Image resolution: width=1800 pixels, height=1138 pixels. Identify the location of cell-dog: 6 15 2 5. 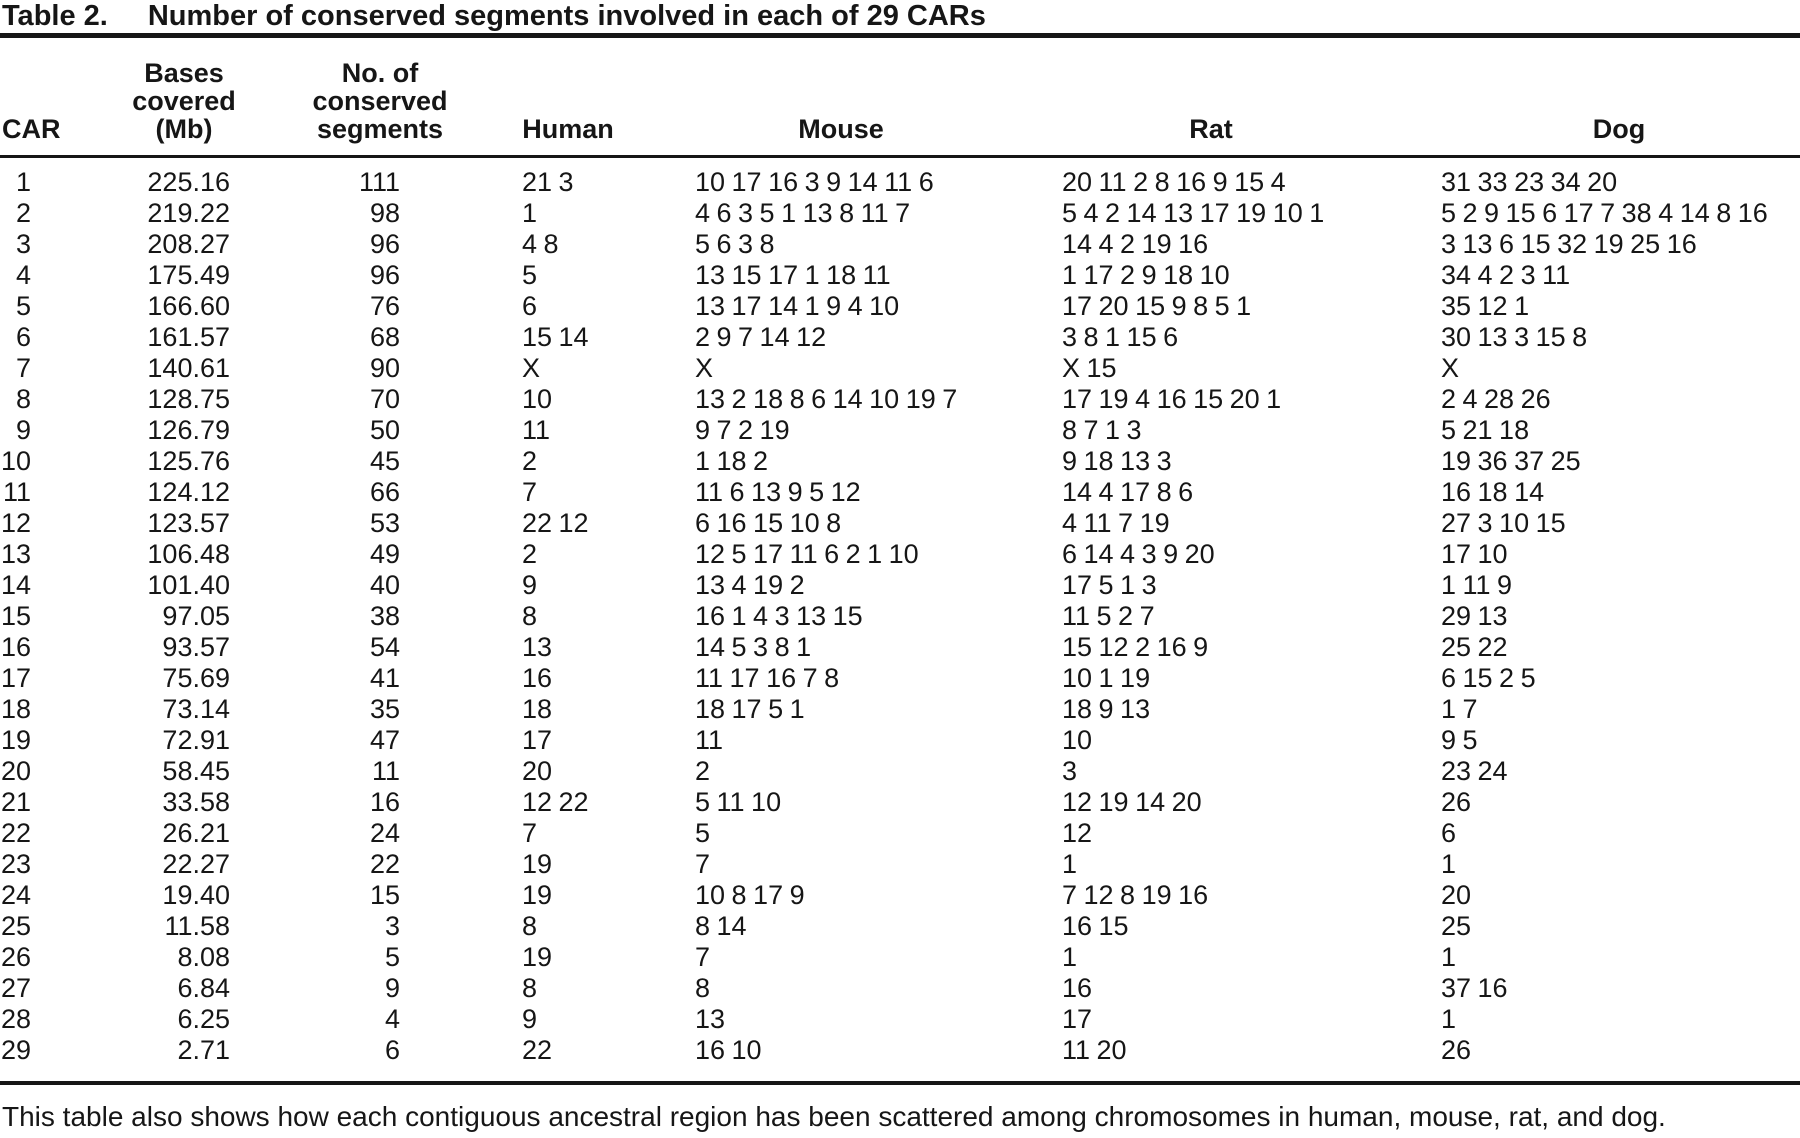
(1488, 678).